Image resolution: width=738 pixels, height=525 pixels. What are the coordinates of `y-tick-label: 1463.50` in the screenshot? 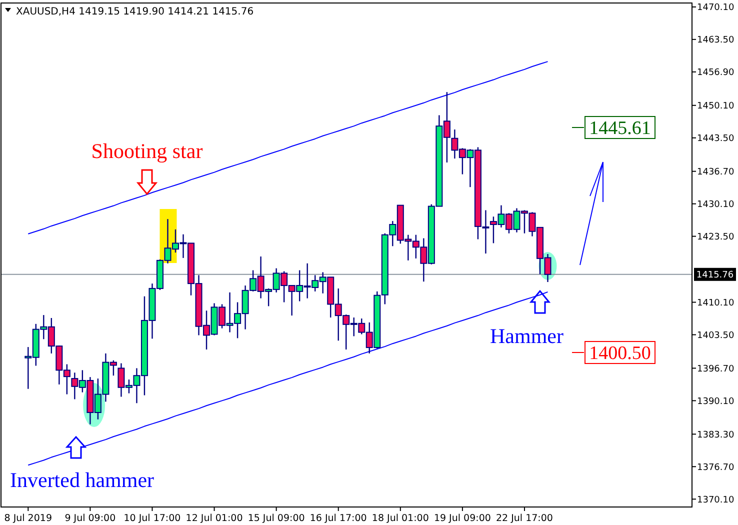 It's located at (715, 41).